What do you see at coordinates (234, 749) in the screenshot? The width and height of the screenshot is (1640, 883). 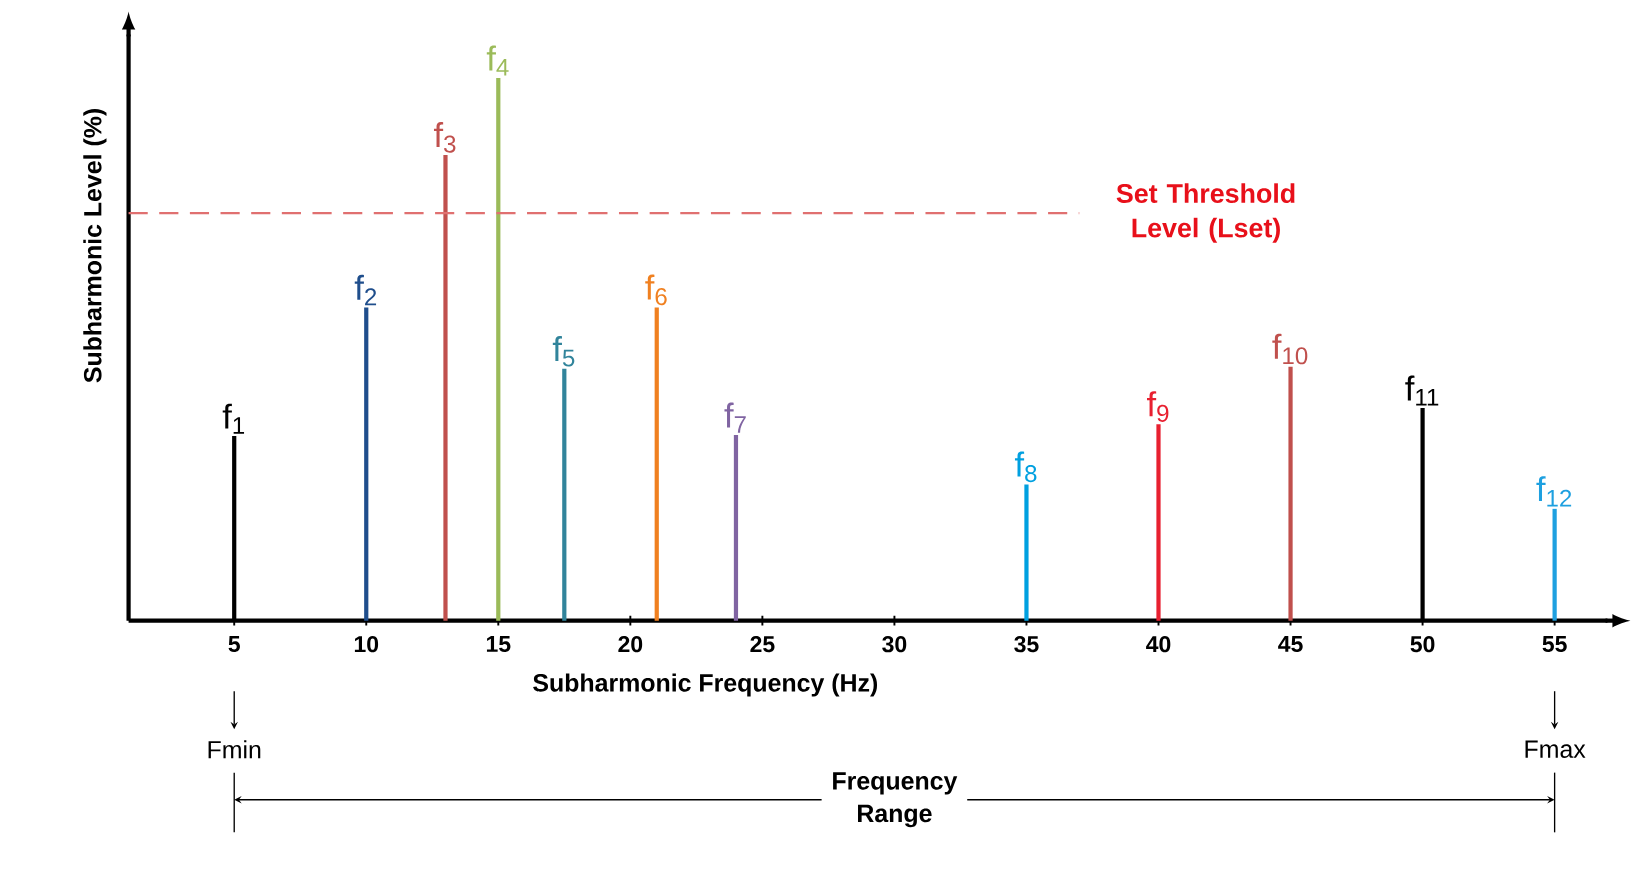 I see `annotation: Fmin` at bounding box center [234, 749].